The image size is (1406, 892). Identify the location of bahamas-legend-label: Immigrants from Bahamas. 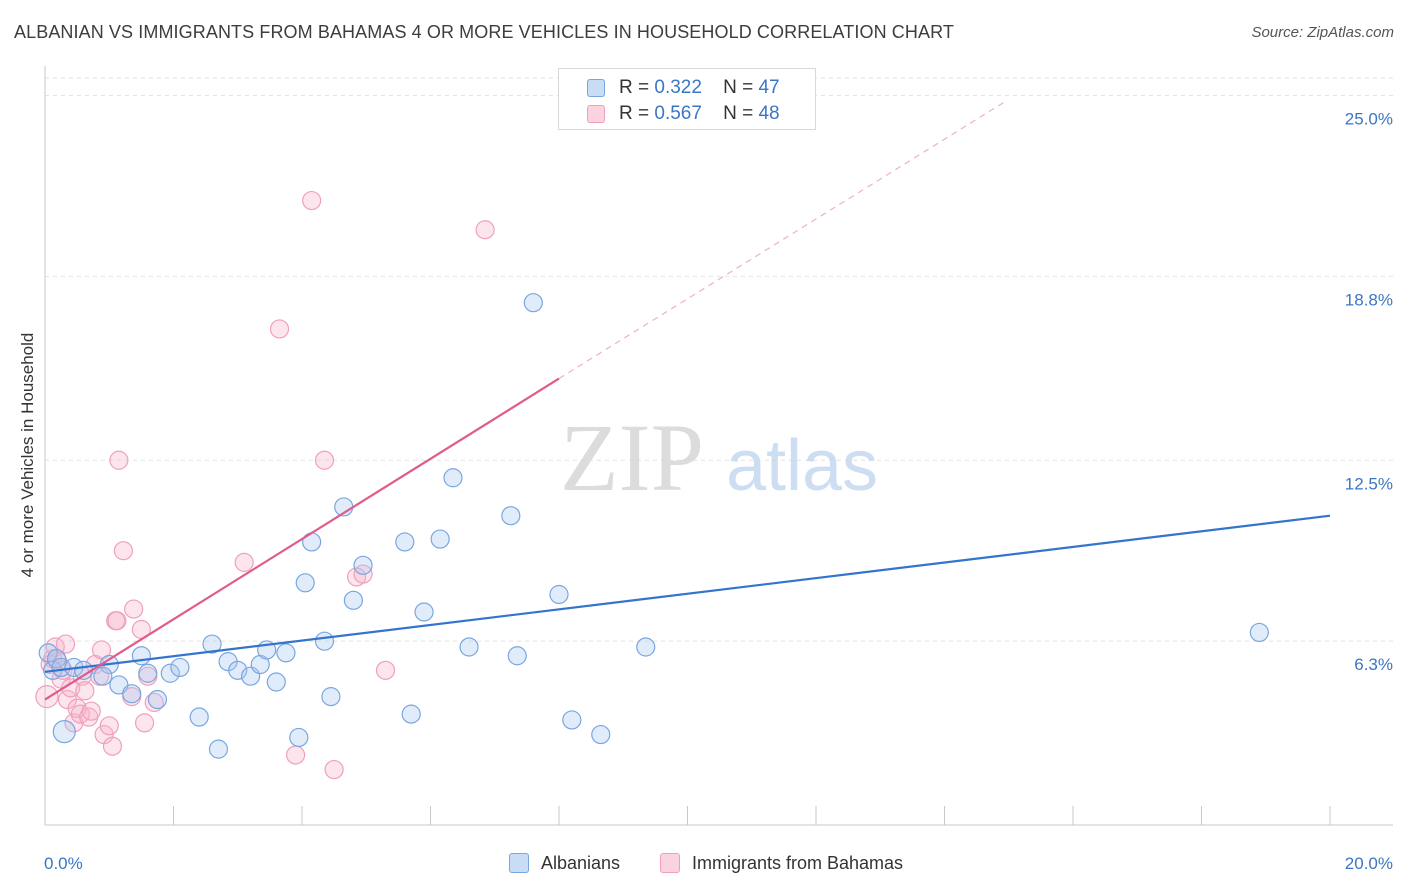
(798, 863).